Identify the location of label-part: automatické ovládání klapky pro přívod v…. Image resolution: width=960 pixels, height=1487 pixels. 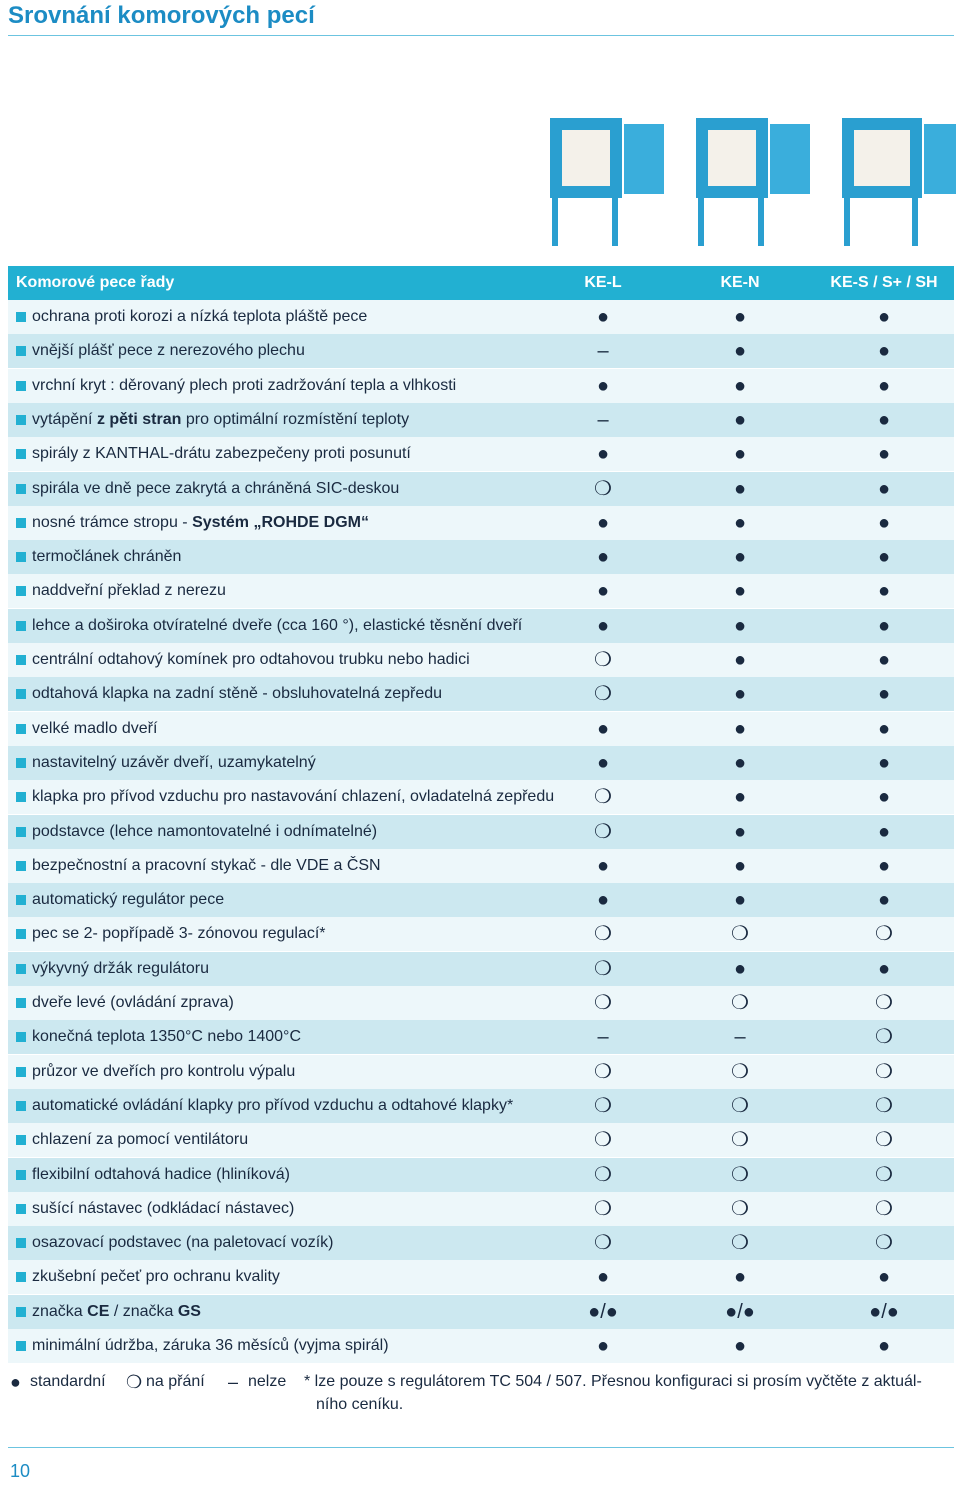
(273, 1105).